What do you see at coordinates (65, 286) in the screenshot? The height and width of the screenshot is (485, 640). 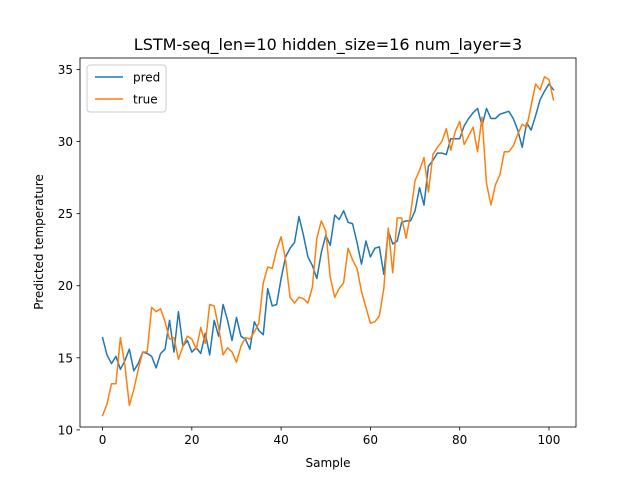 I see `y-tick-label: 20` at bounding box center [65, 286].